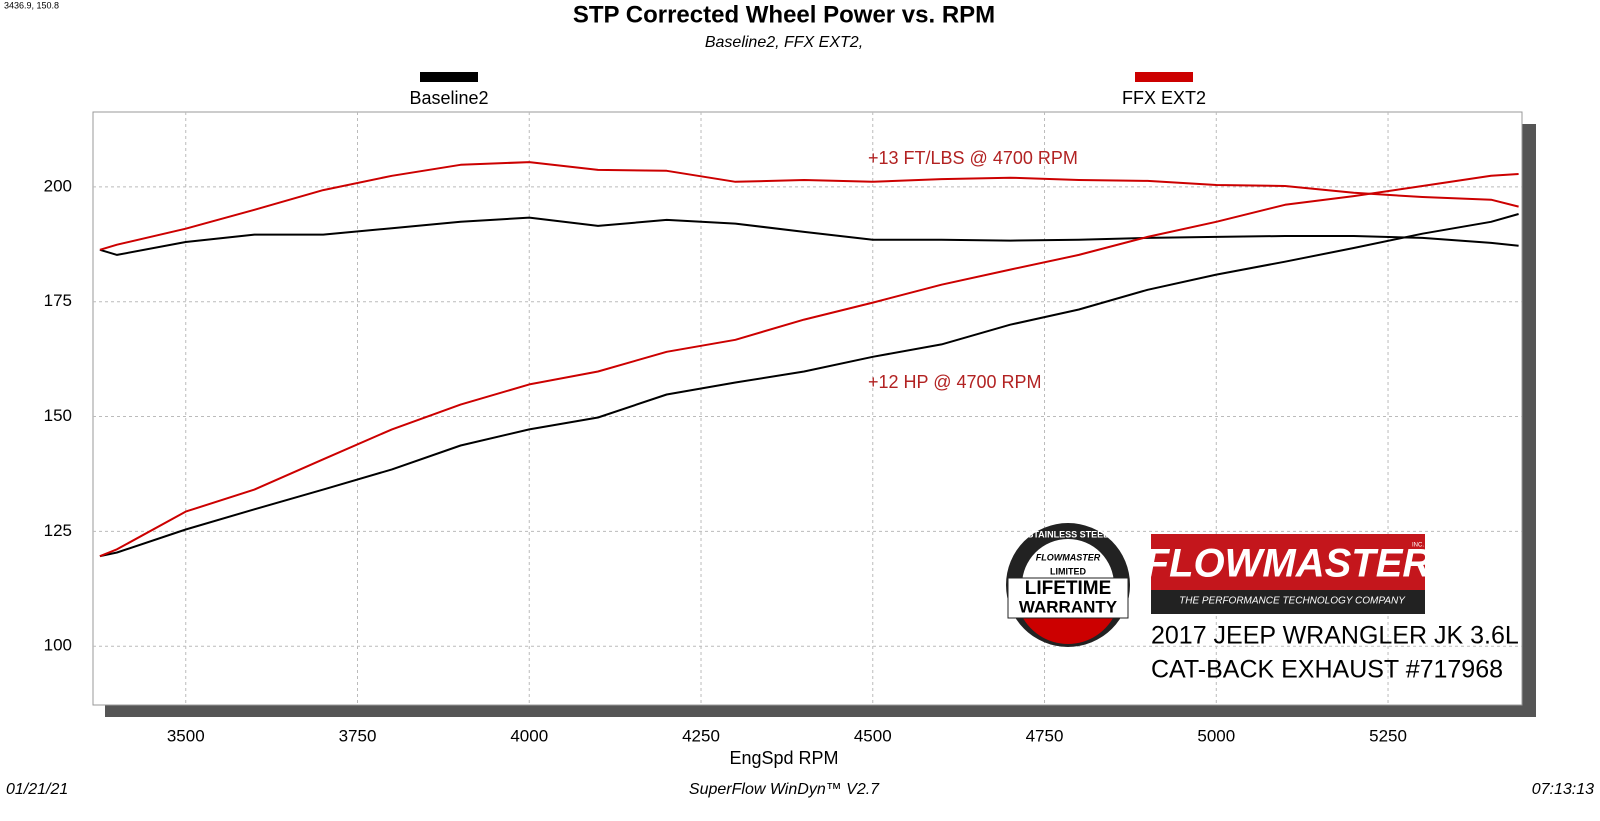  Describe the element at coordinates (529, 735) in the screenshot. I see `x-tick-label: 4000` at that location.